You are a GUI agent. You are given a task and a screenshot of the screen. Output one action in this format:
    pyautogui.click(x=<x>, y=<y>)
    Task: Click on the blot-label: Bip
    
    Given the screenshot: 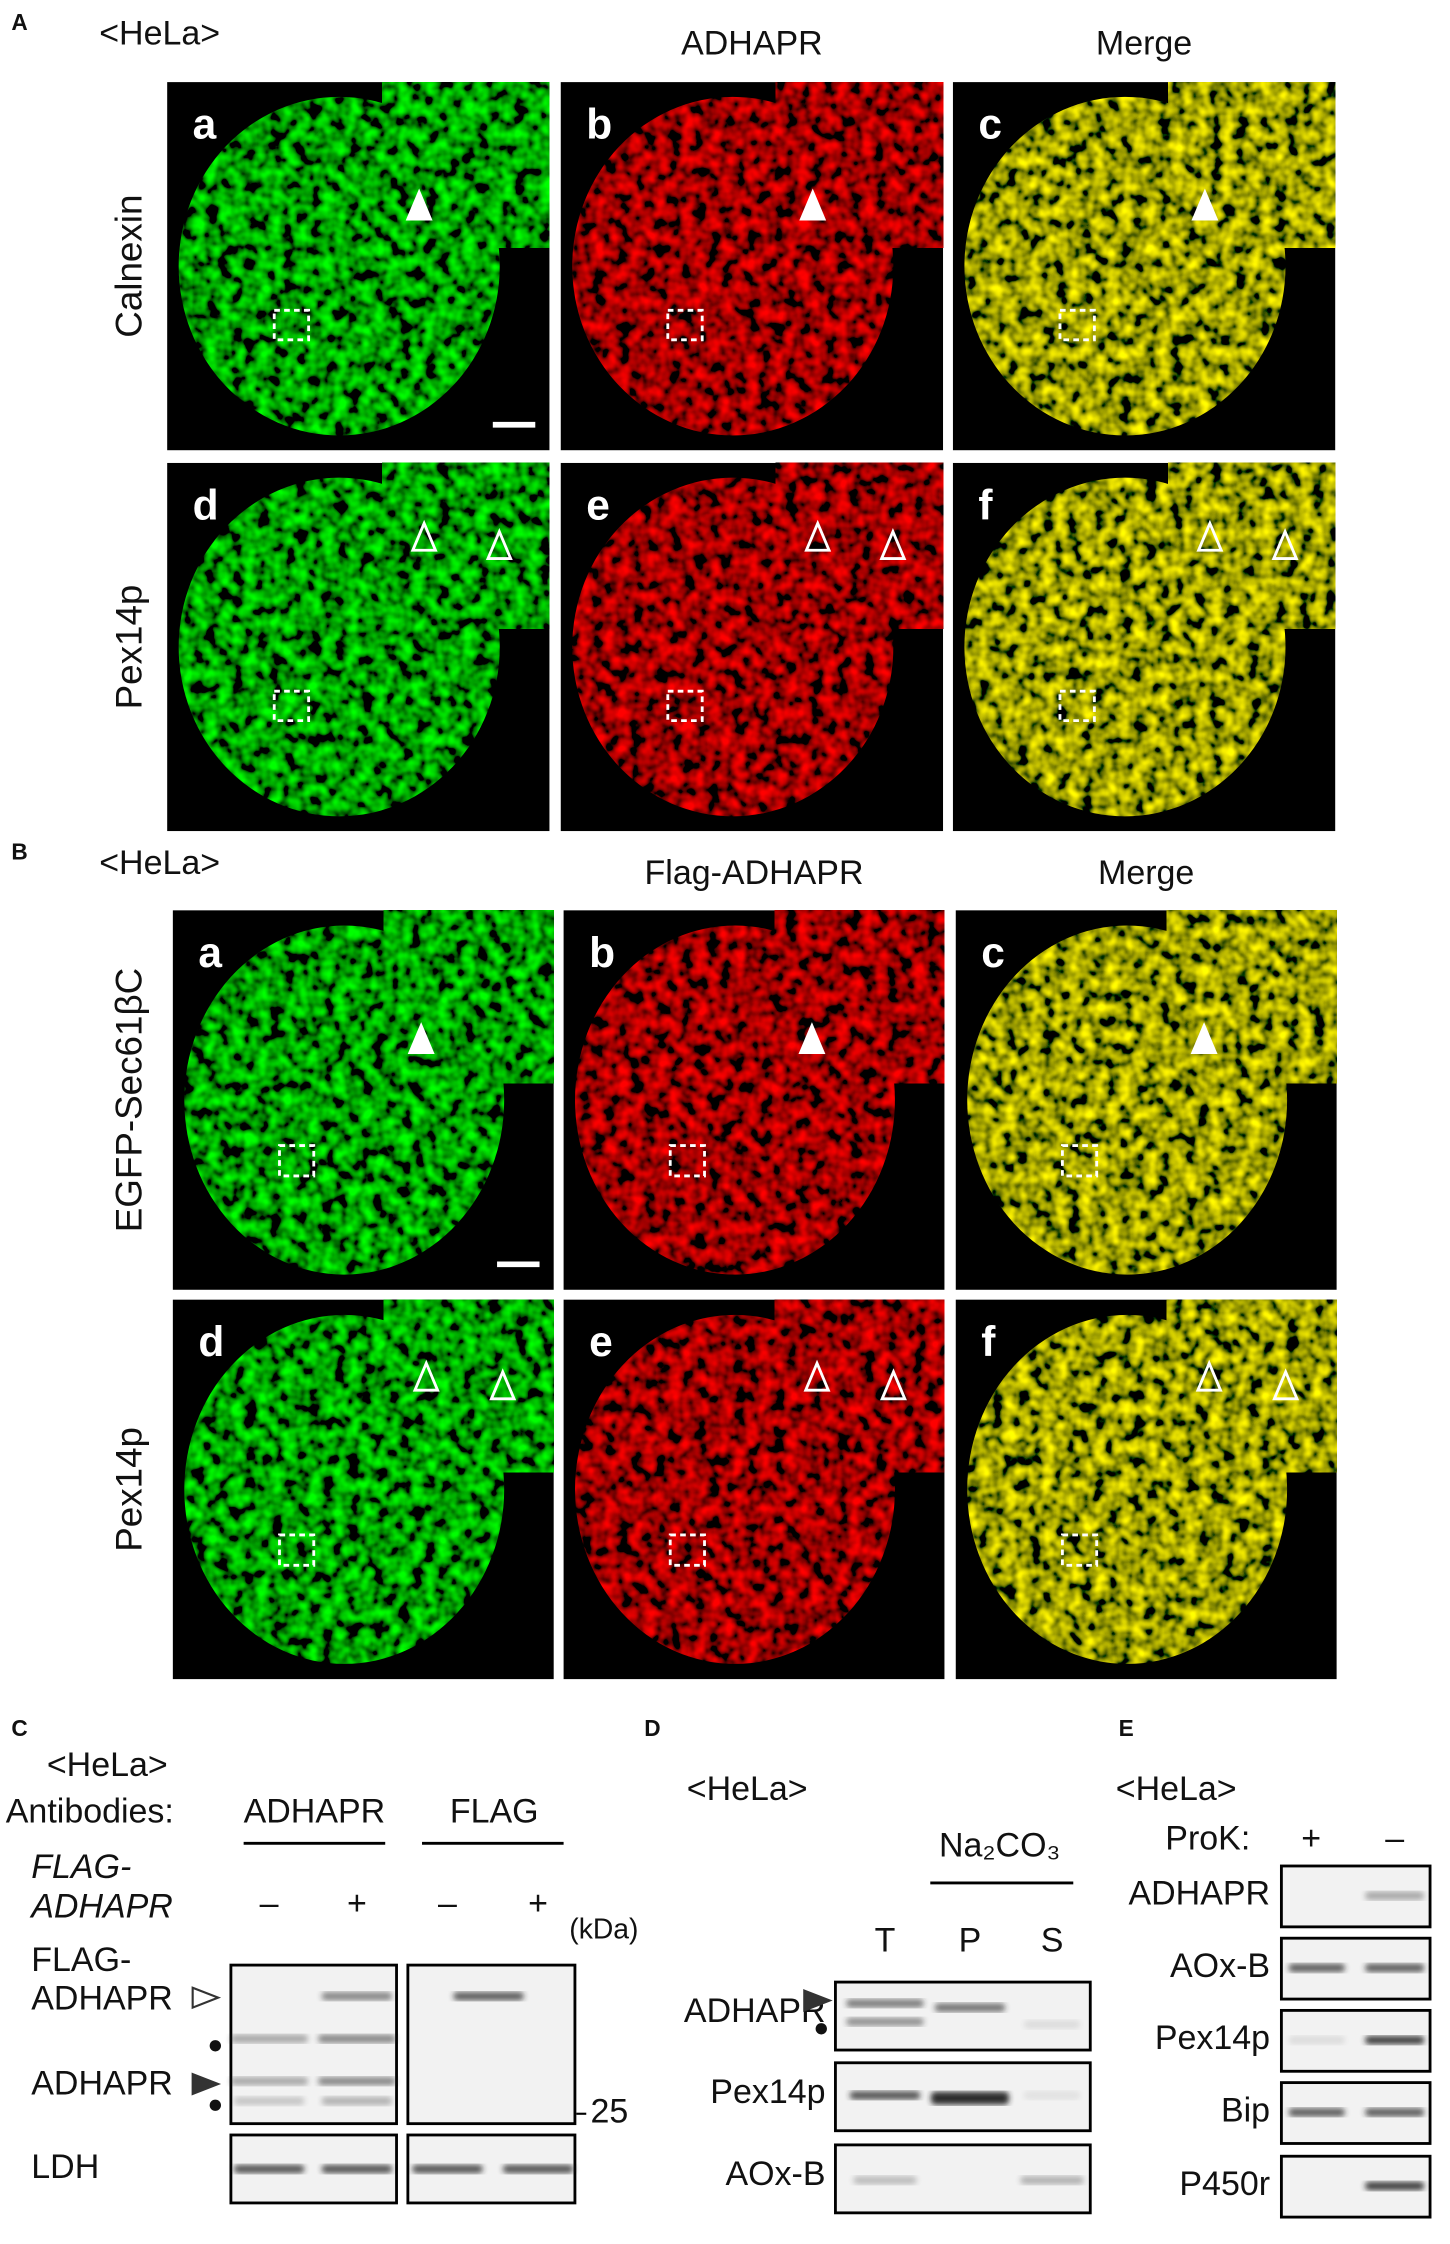 What is the action you would take?
    pyautogui.click(x=1245, y=2110)
    